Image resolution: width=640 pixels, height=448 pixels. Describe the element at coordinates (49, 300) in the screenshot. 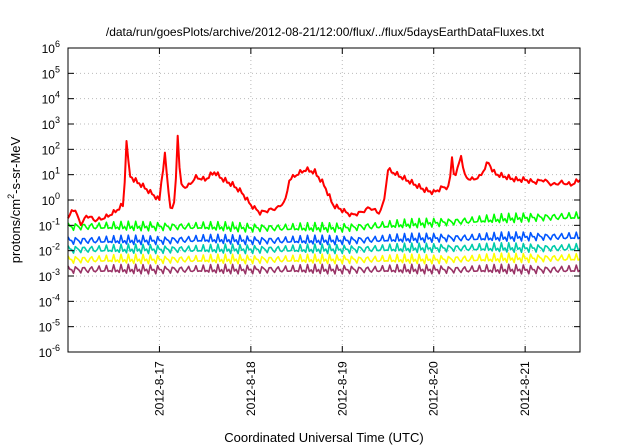

I see `y-tick-label: 10⁻⁴` at that location.